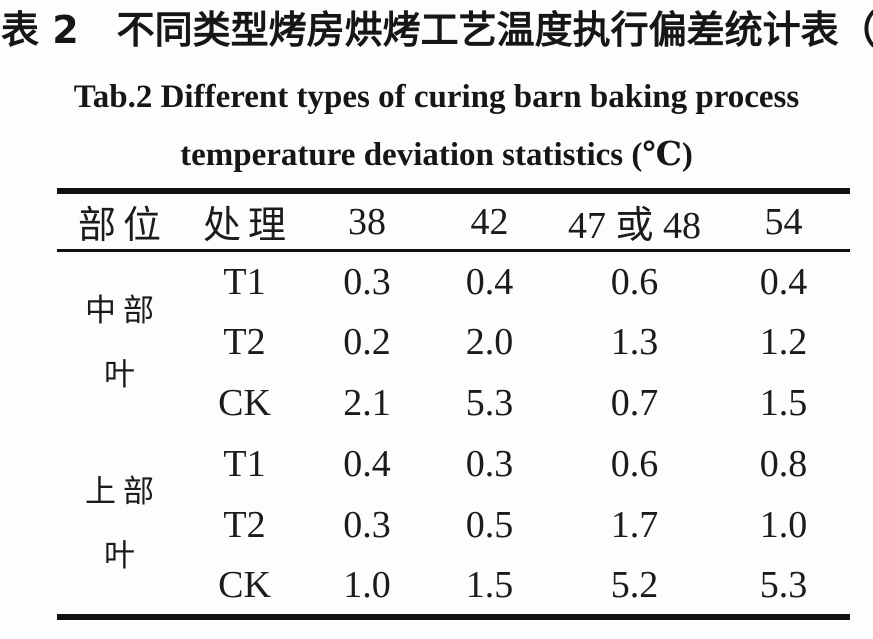 This screenshot has width=873, height=639. I want to click on table-caption-english-line2: temperature deviation statistics (℃), so click(436, 155).